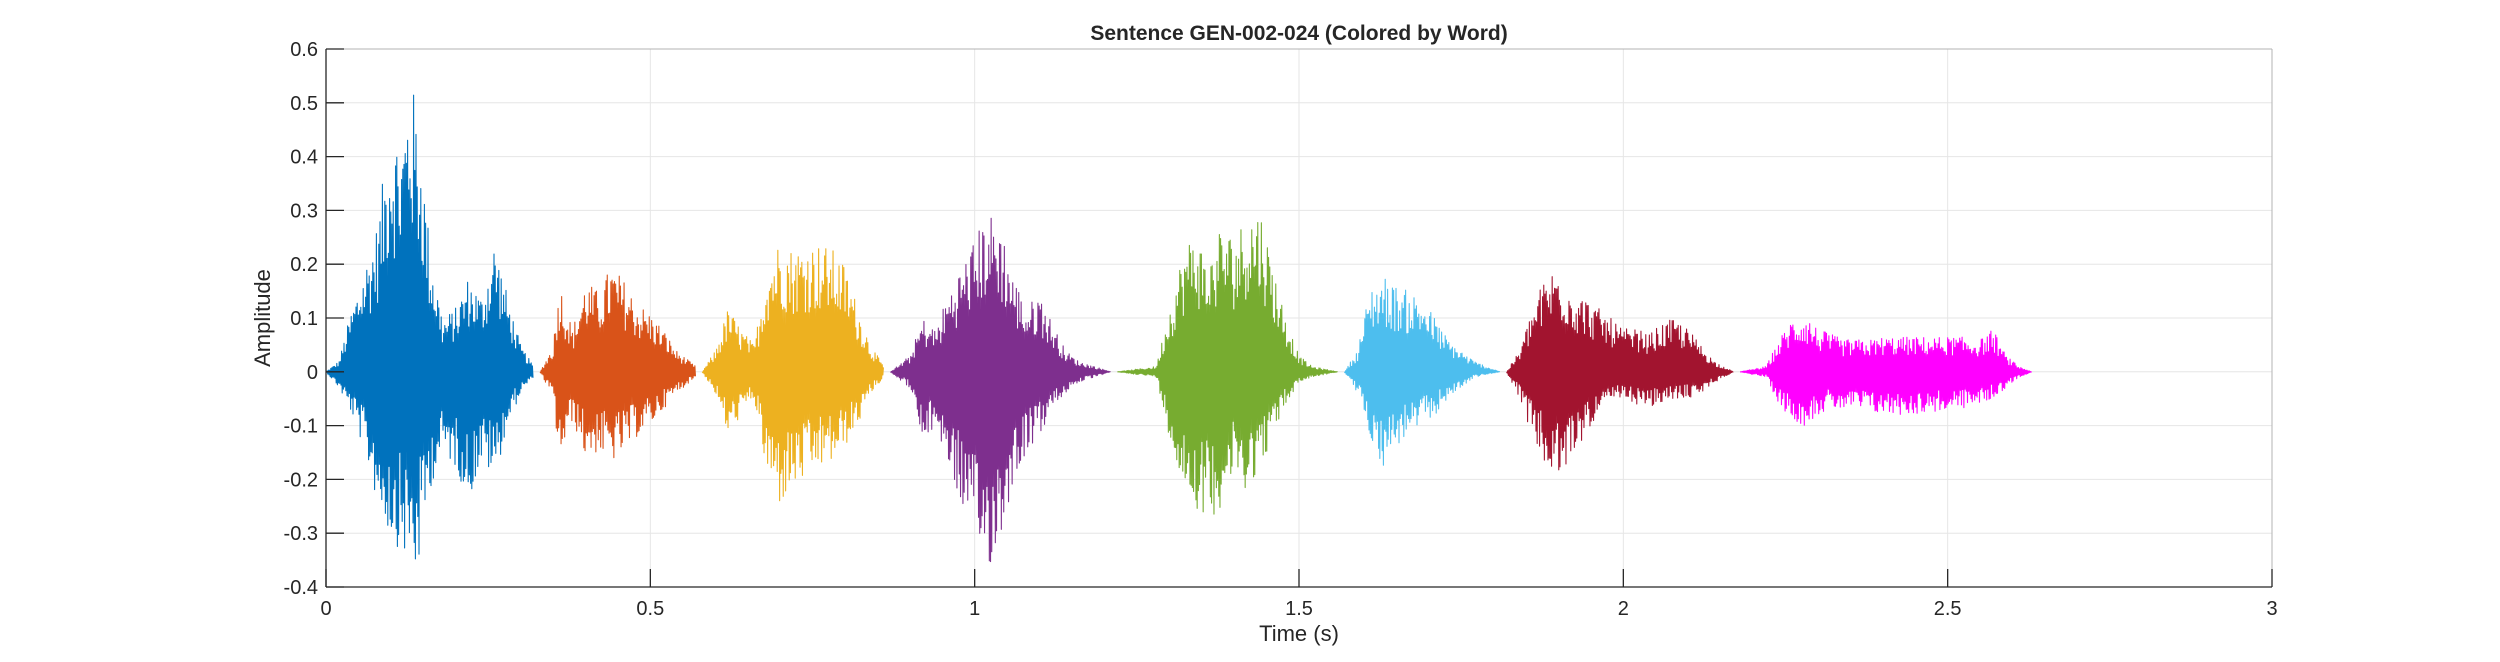 This screenshot has width=2500, height=662. Describe the element at coordinates (1948, 609) in the screenshot. I see `x-tick-label: 2.5` at that location.